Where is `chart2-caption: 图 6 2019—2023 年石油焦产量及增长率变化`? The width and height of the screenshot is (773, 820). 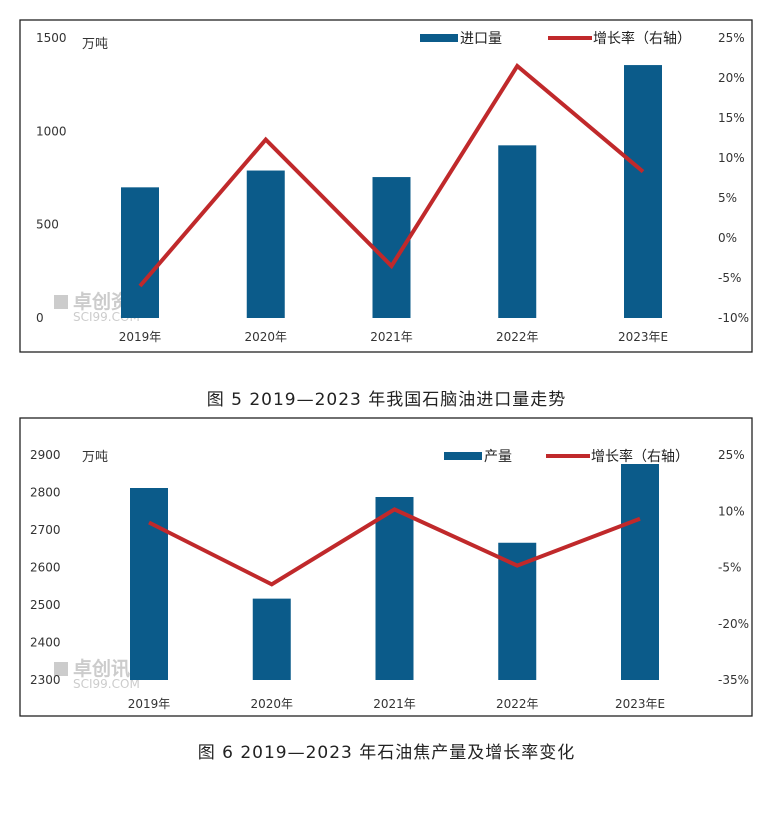 chart2-caption: 图 6 2019—2023 年石油焦产量及增长率变化 is located at coordinates (386, 750).